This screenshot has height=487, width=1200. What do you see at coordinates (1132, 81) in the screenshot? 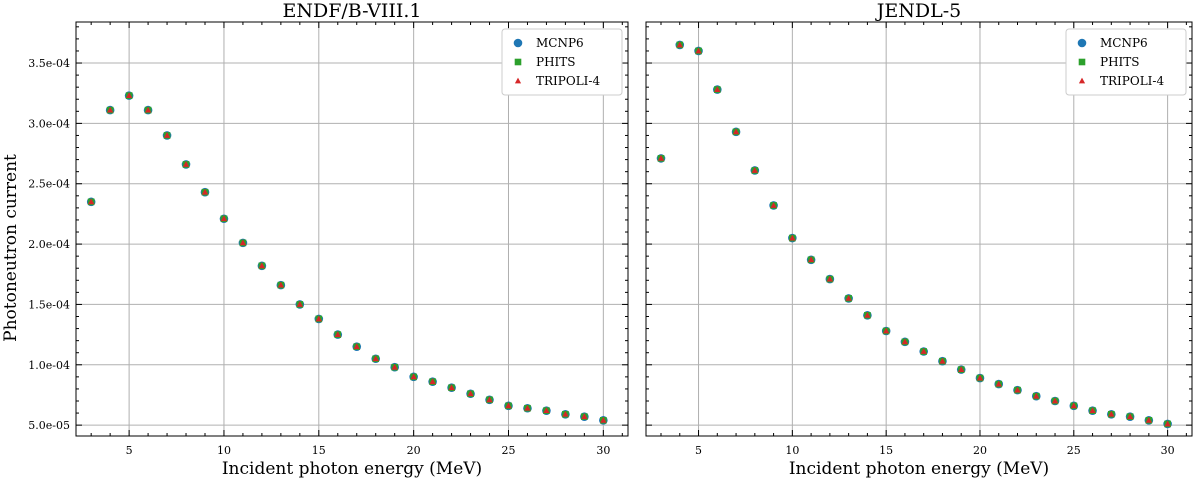
I see `legend-label: TRIPOLI-4` at bounding box center [1132, 81].